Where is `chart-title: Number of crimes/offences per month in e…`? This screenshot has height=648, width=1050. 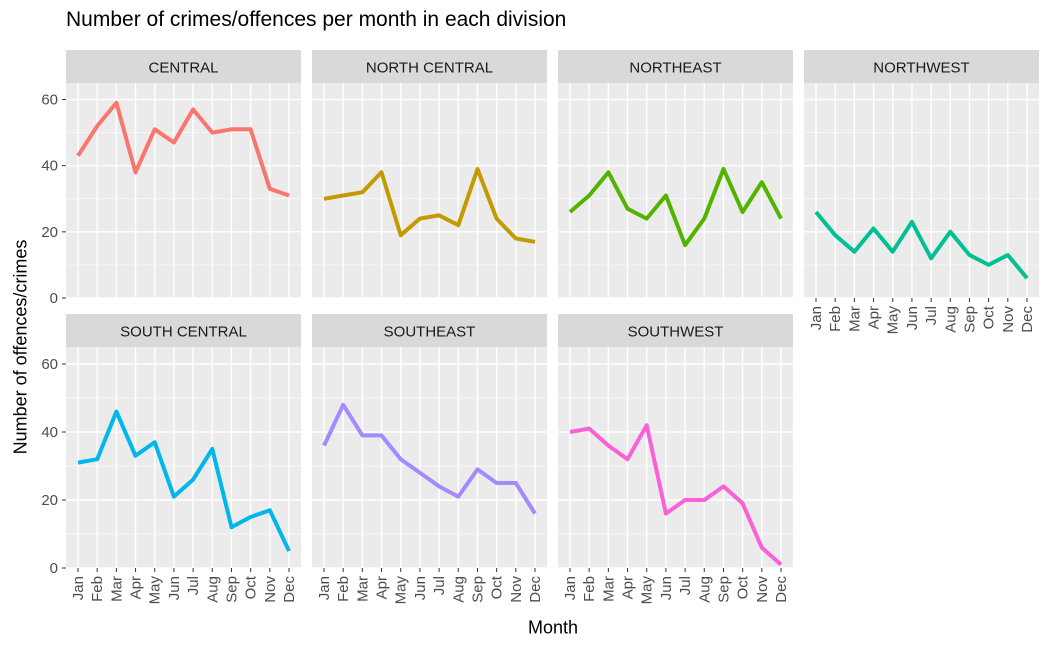 chart-title: Number of crimes/offences per month in e… is located at coordinates (316, 19).